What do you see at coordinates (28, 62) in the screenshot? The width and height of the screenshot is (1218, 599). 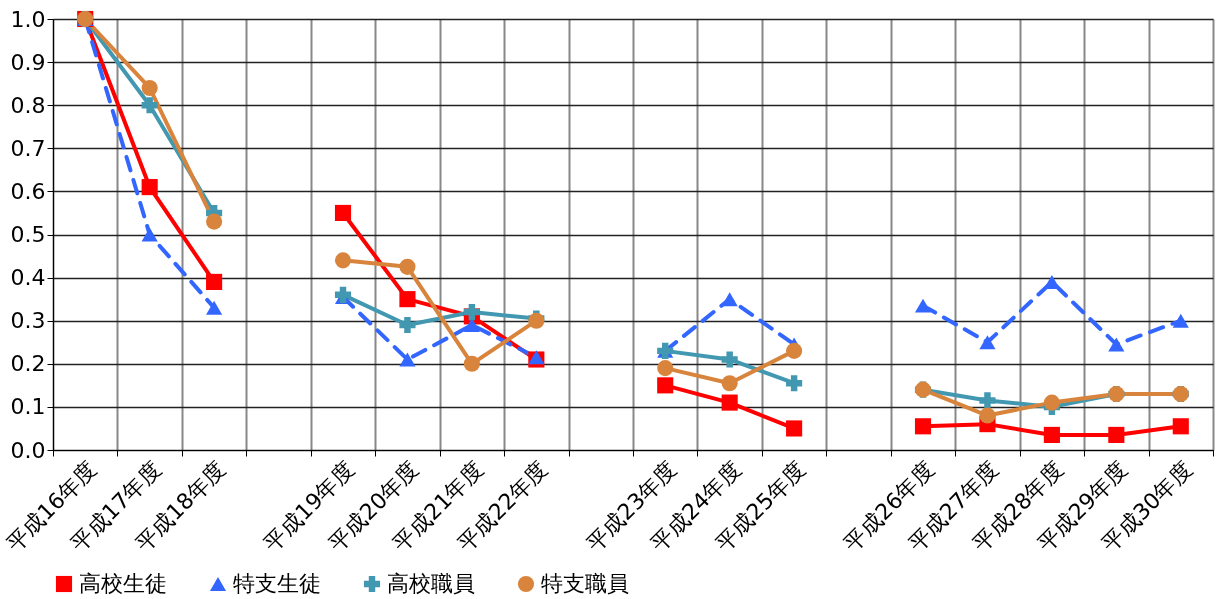 I see `y-tick-label: 0.9` at bounding box center [28, 62].